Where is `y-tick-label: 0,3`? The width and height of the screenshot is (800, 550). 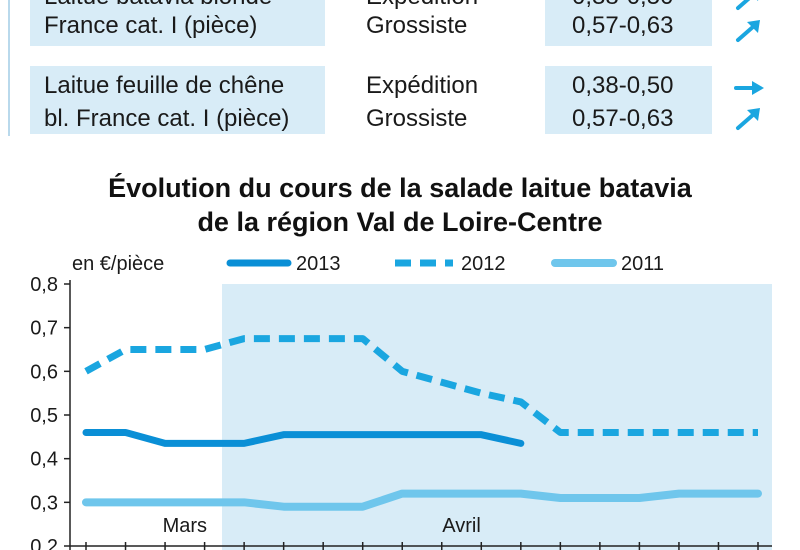
y-tick-label: 0,3 is located at coordinates (44, 503).